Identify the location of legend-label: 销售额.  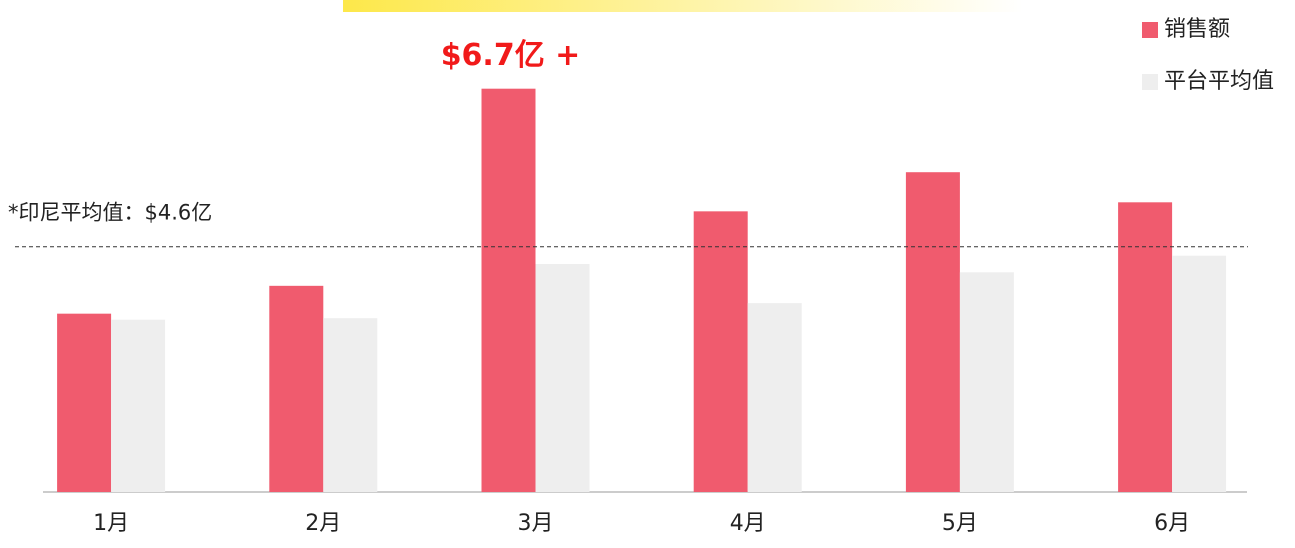
(1197, 29).